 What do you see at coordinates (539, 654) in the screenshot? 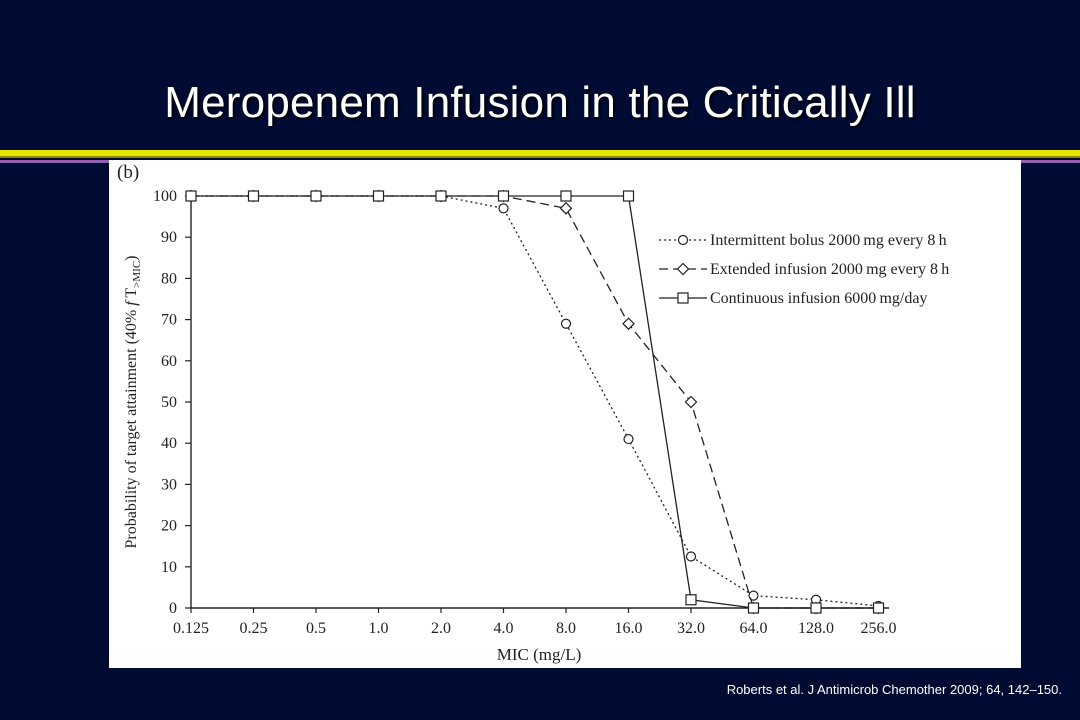
I see `x-axis-label: MIC (mg/L)` at bounding box center [539, 654].